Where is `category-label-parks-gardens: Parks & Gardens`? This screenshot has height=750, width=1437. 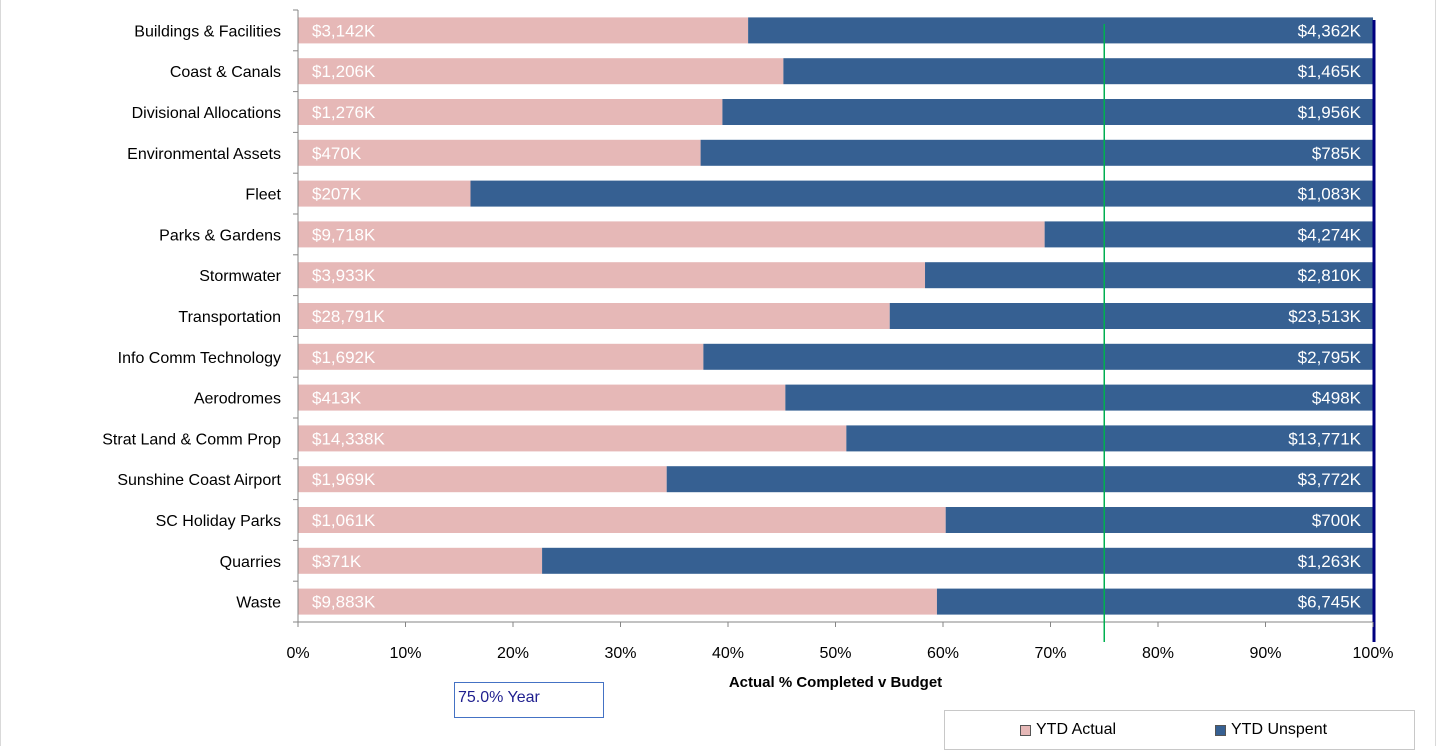
category-label-parks-gardens: Parks & Gardens is located at coordinates (220, 235).